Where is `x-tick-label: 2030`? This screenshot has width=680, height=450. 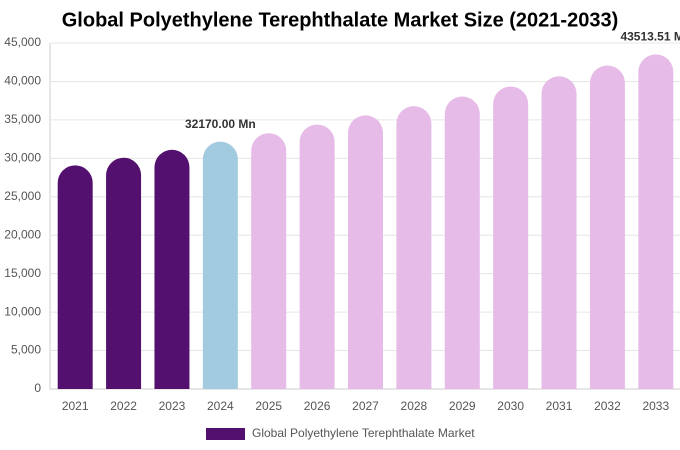
x-tick-label: 2030 is located at coordinates (510, 406).